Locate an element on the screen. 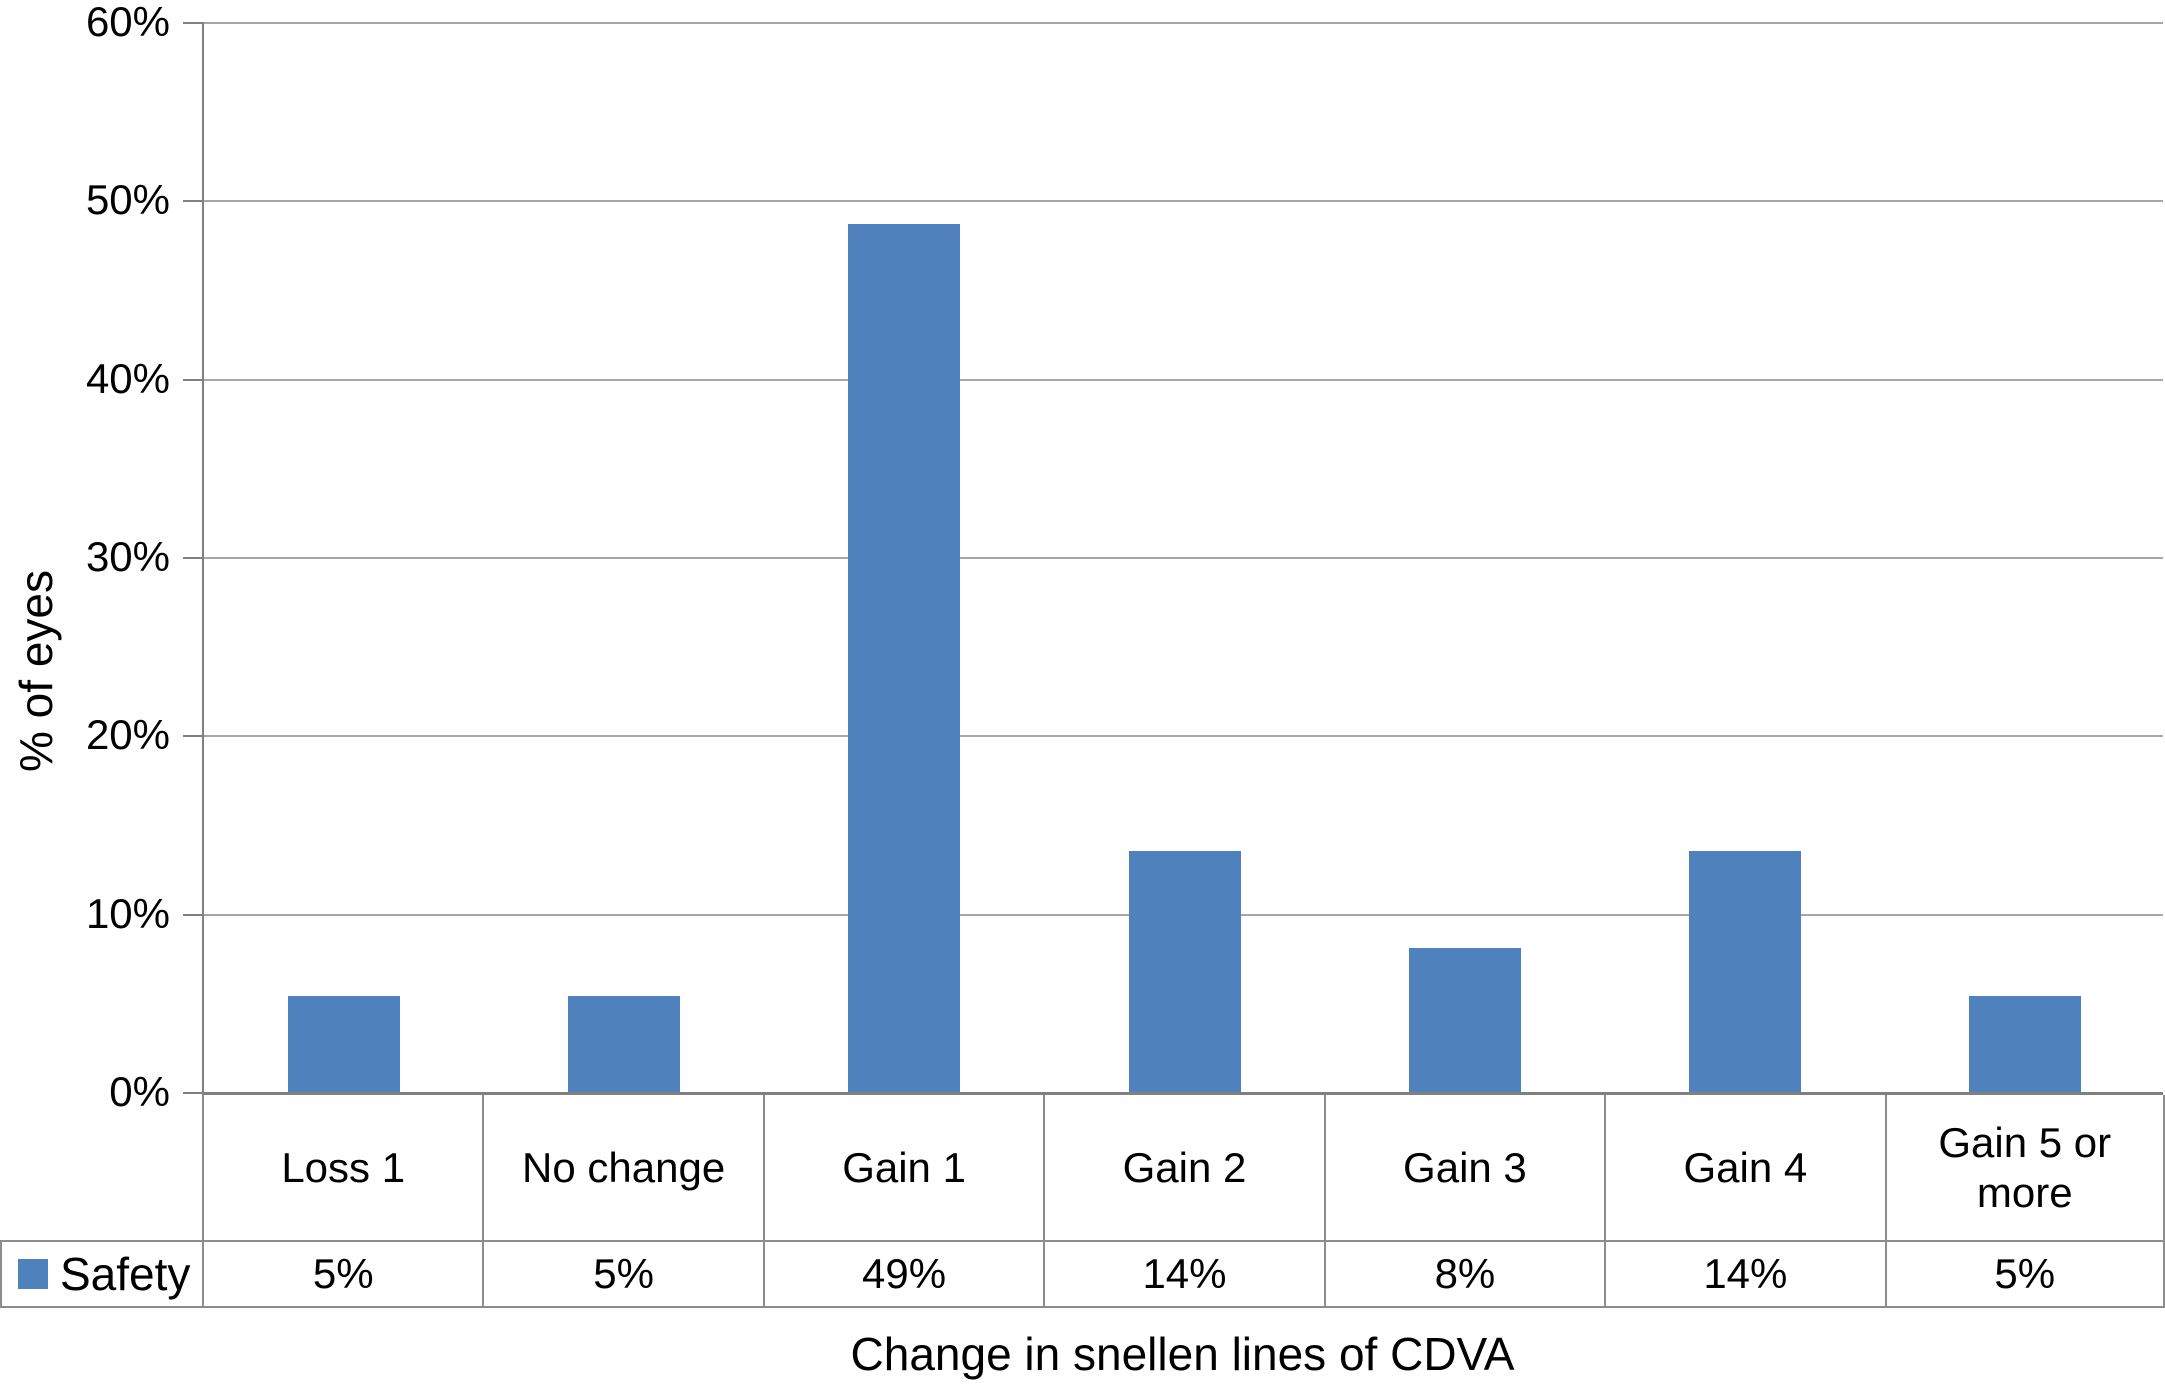 Image resolution: width=2165 pixels, height=1388 pixels. category-label: Gain 5 or more is located at coordinates (2024, 1168).